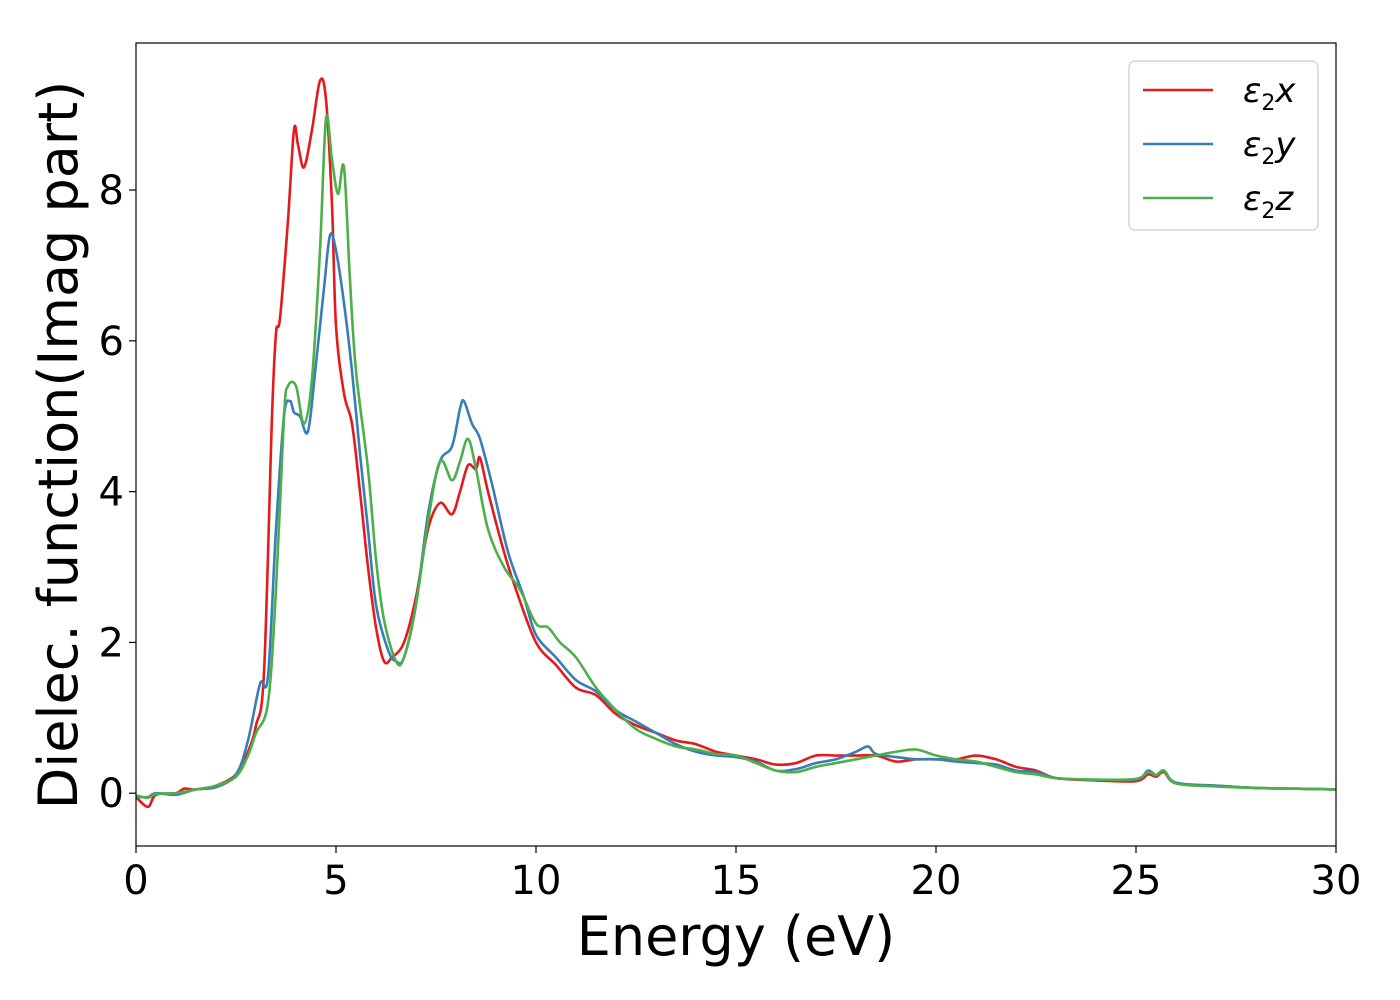 The image size is (1400, 1000). What do you see at coordinates (111, 493) in the screenshot?
I see `y-tick-label: 4` at bounding box center [111, 493].